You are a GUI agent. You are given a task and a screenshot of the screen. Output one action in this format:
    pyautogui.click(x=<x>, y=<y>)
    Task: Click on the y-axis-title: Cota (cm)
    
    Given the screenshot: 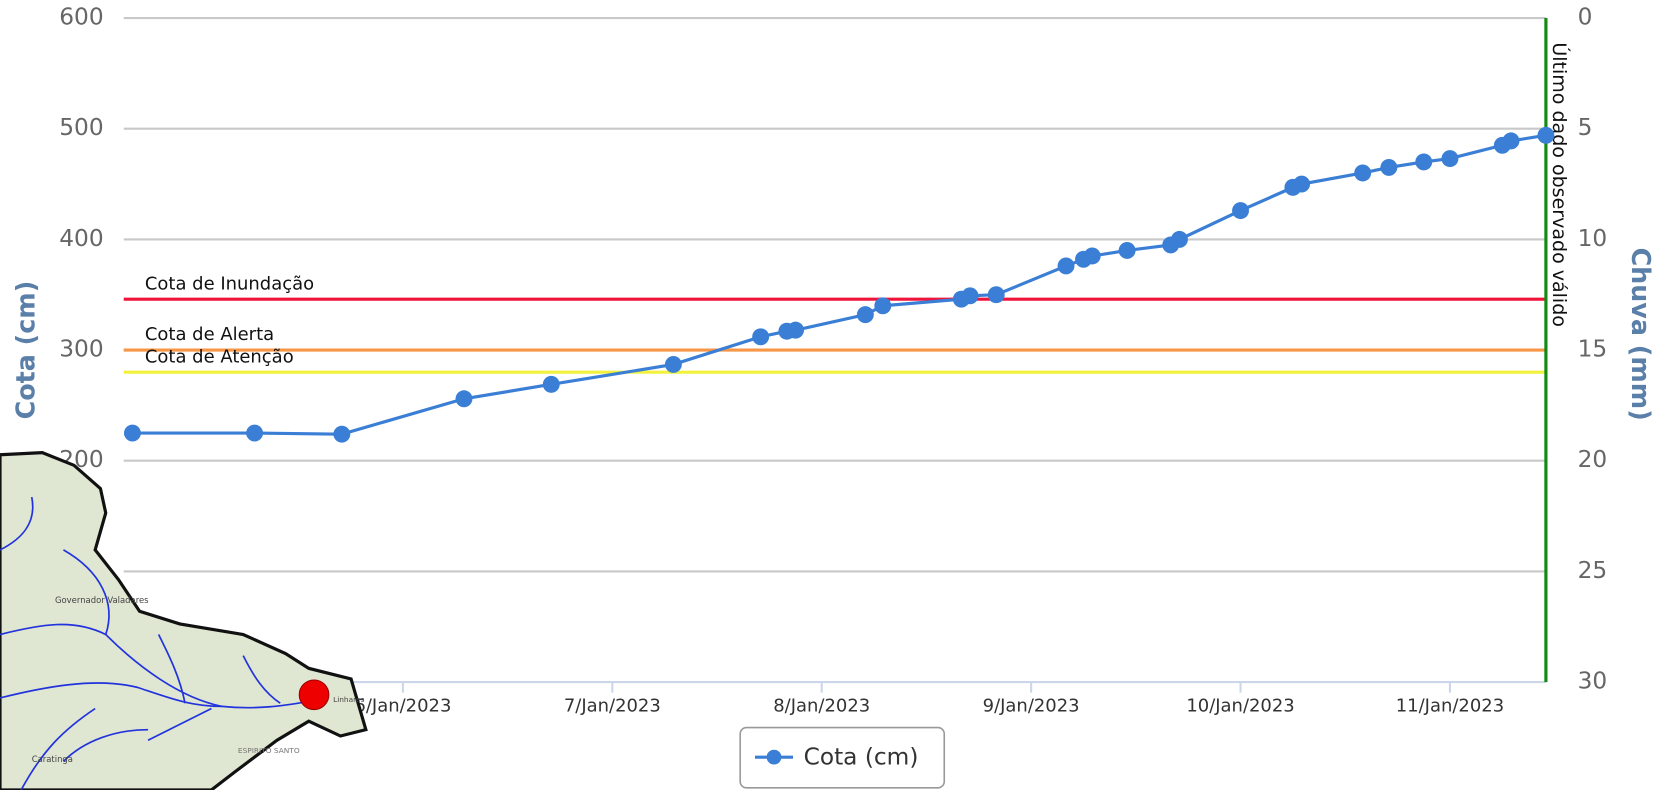 What is the action you would take?
    pyautogui.click(x=25, y=350)
    